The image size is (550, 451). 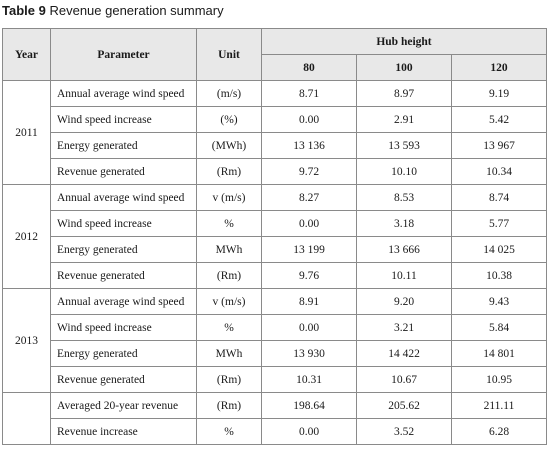 I want to click on header-unit: Unit, so click(x=229, y=54).